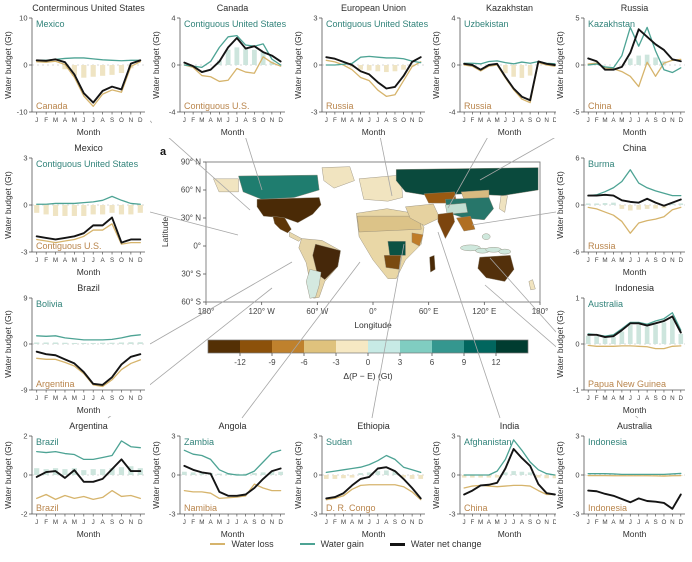 The height and width of the screenshot is (562, 692). What do you see at coordinates (52, 106) in the screenshot?
I see `loss-region-label: Canada` at bounding box center [52, 106].